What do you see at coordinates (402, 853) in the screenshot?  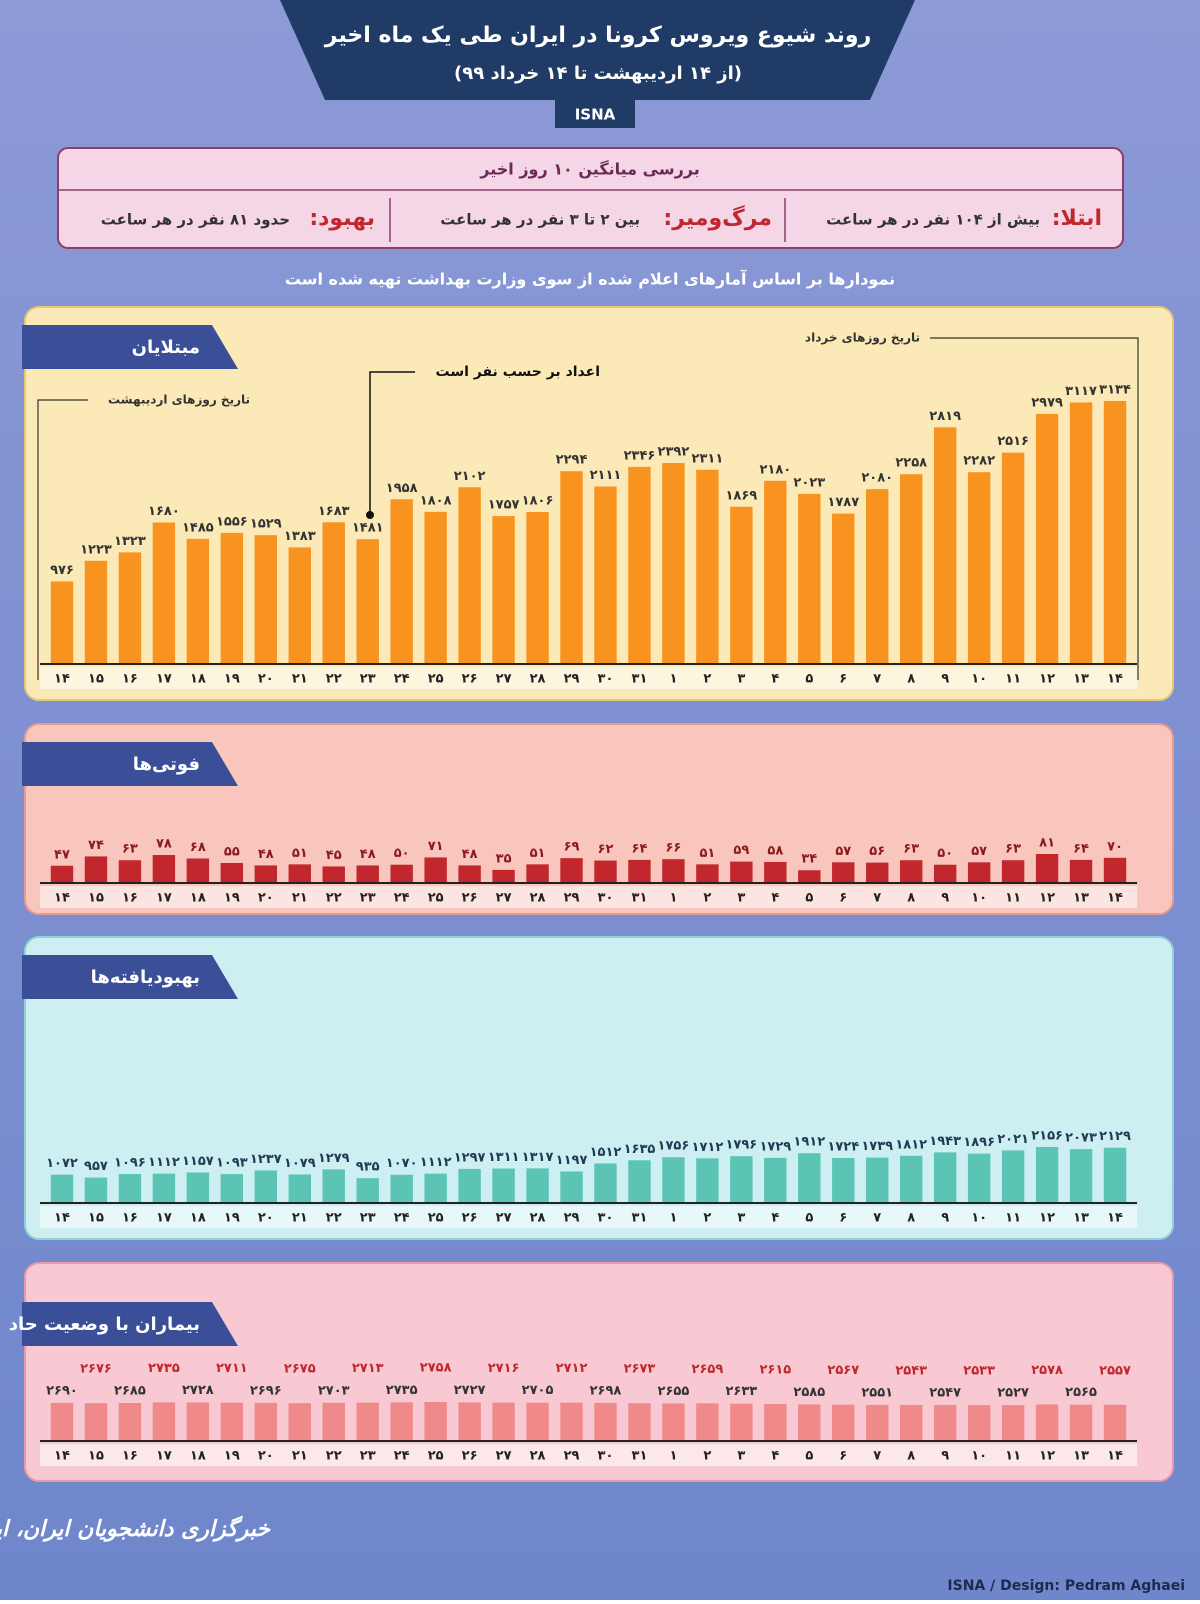 I see `value-label: ۵۰` at bounding box center [402, 853].